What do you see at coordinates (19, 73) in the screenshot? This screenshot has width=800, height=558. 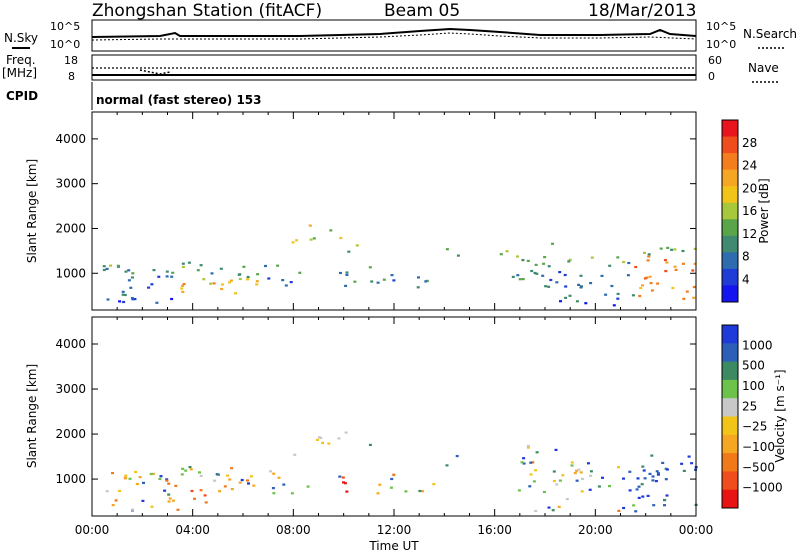 I see `freq-unit: [MHz]` at bounding box center [19, 73].